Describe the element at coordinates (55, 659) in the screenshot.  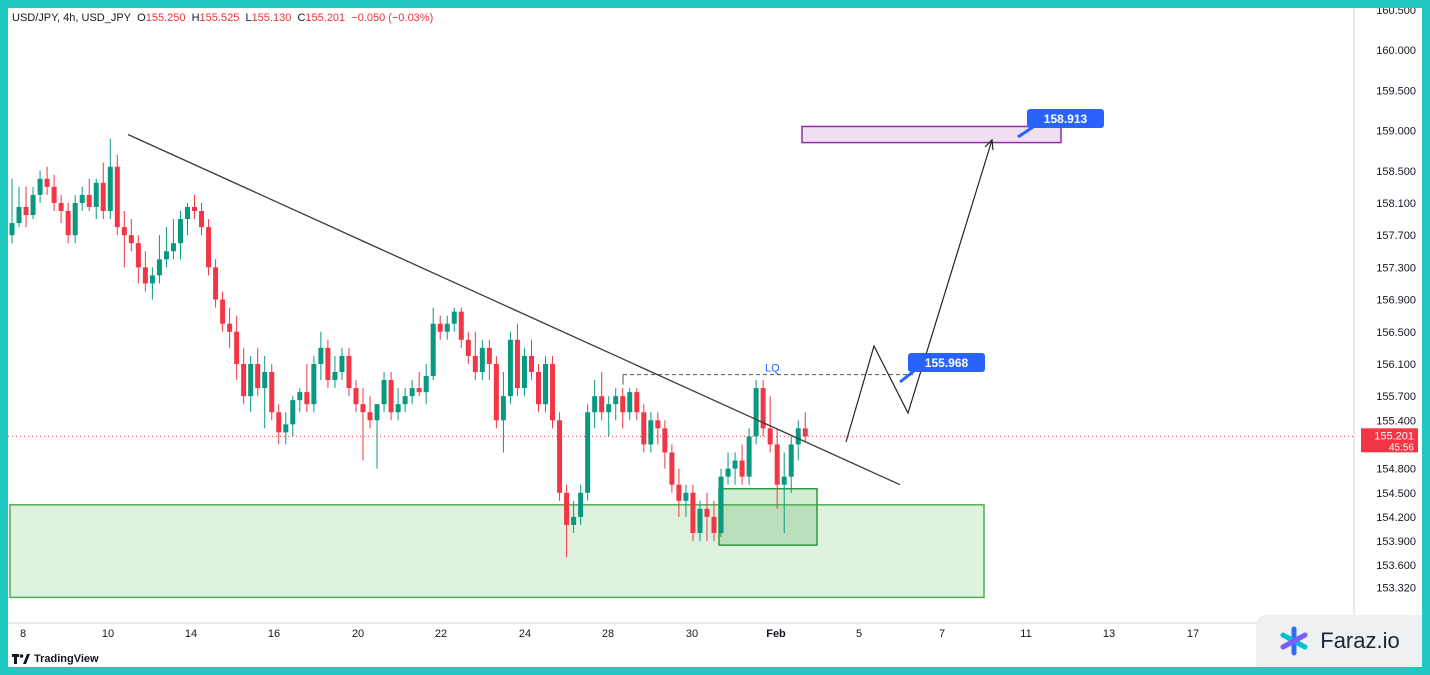
I see `tradingview-logo: TradingView` at that location.